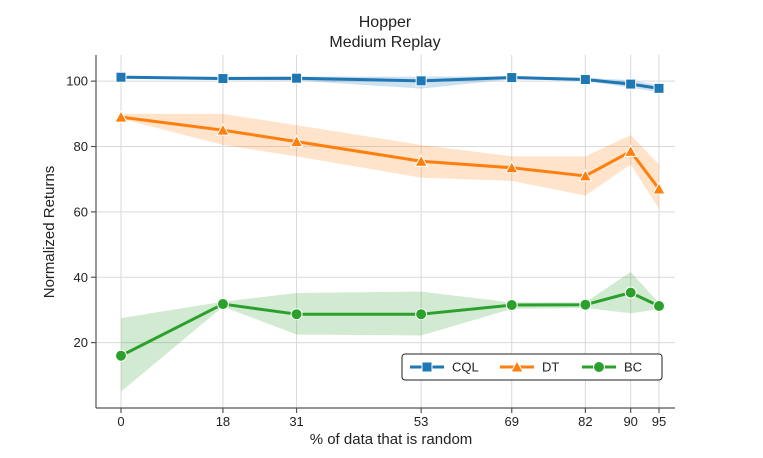 This screenshot has width=763, height=458. What do you see at coordinates (512, 421) in the screenshot?
I see `x-tick-label-69: 69` at bounding box center [512, 421].